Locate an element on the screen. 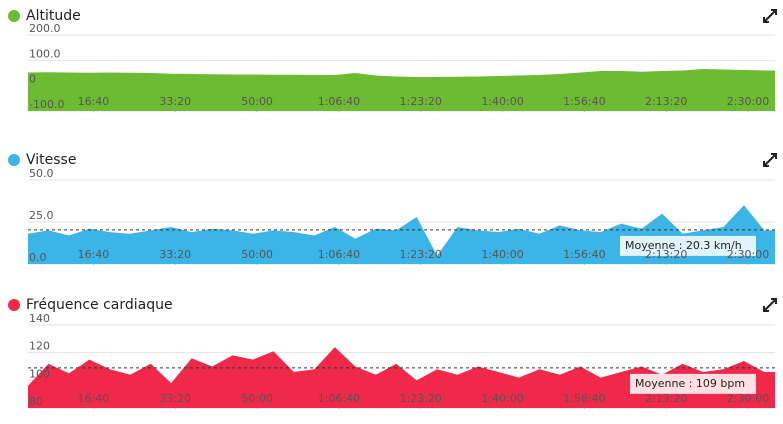 This screenshot has height=424, width=783. y-tick-label: -100.0 is located at coordinates (46, 104).